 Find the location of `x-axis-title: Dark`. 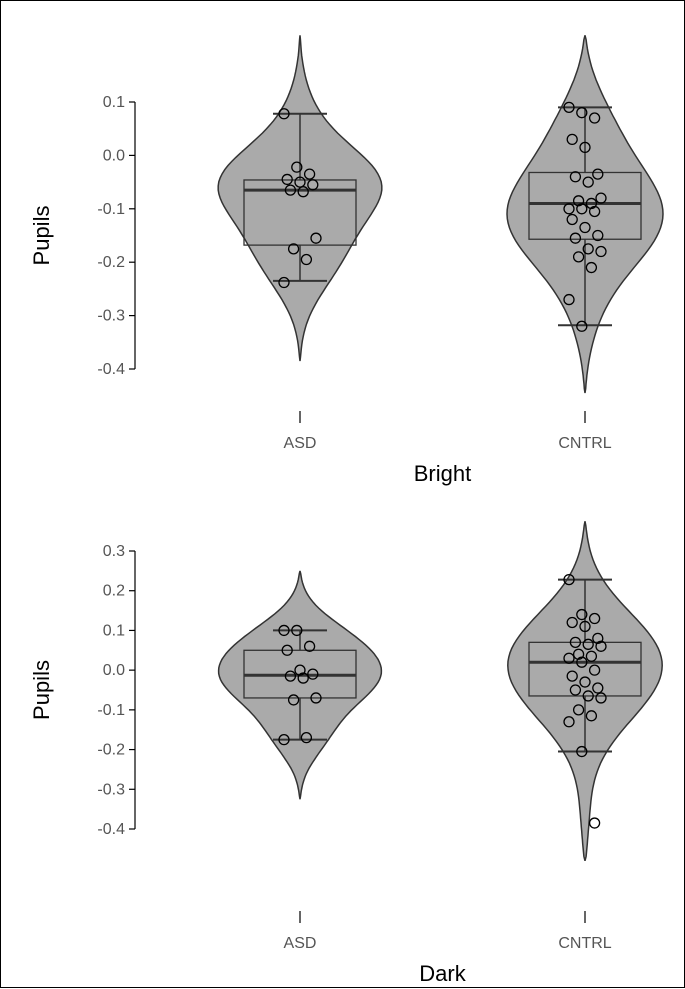

x-axis-title: Dark is located at coordinates (442, 973).